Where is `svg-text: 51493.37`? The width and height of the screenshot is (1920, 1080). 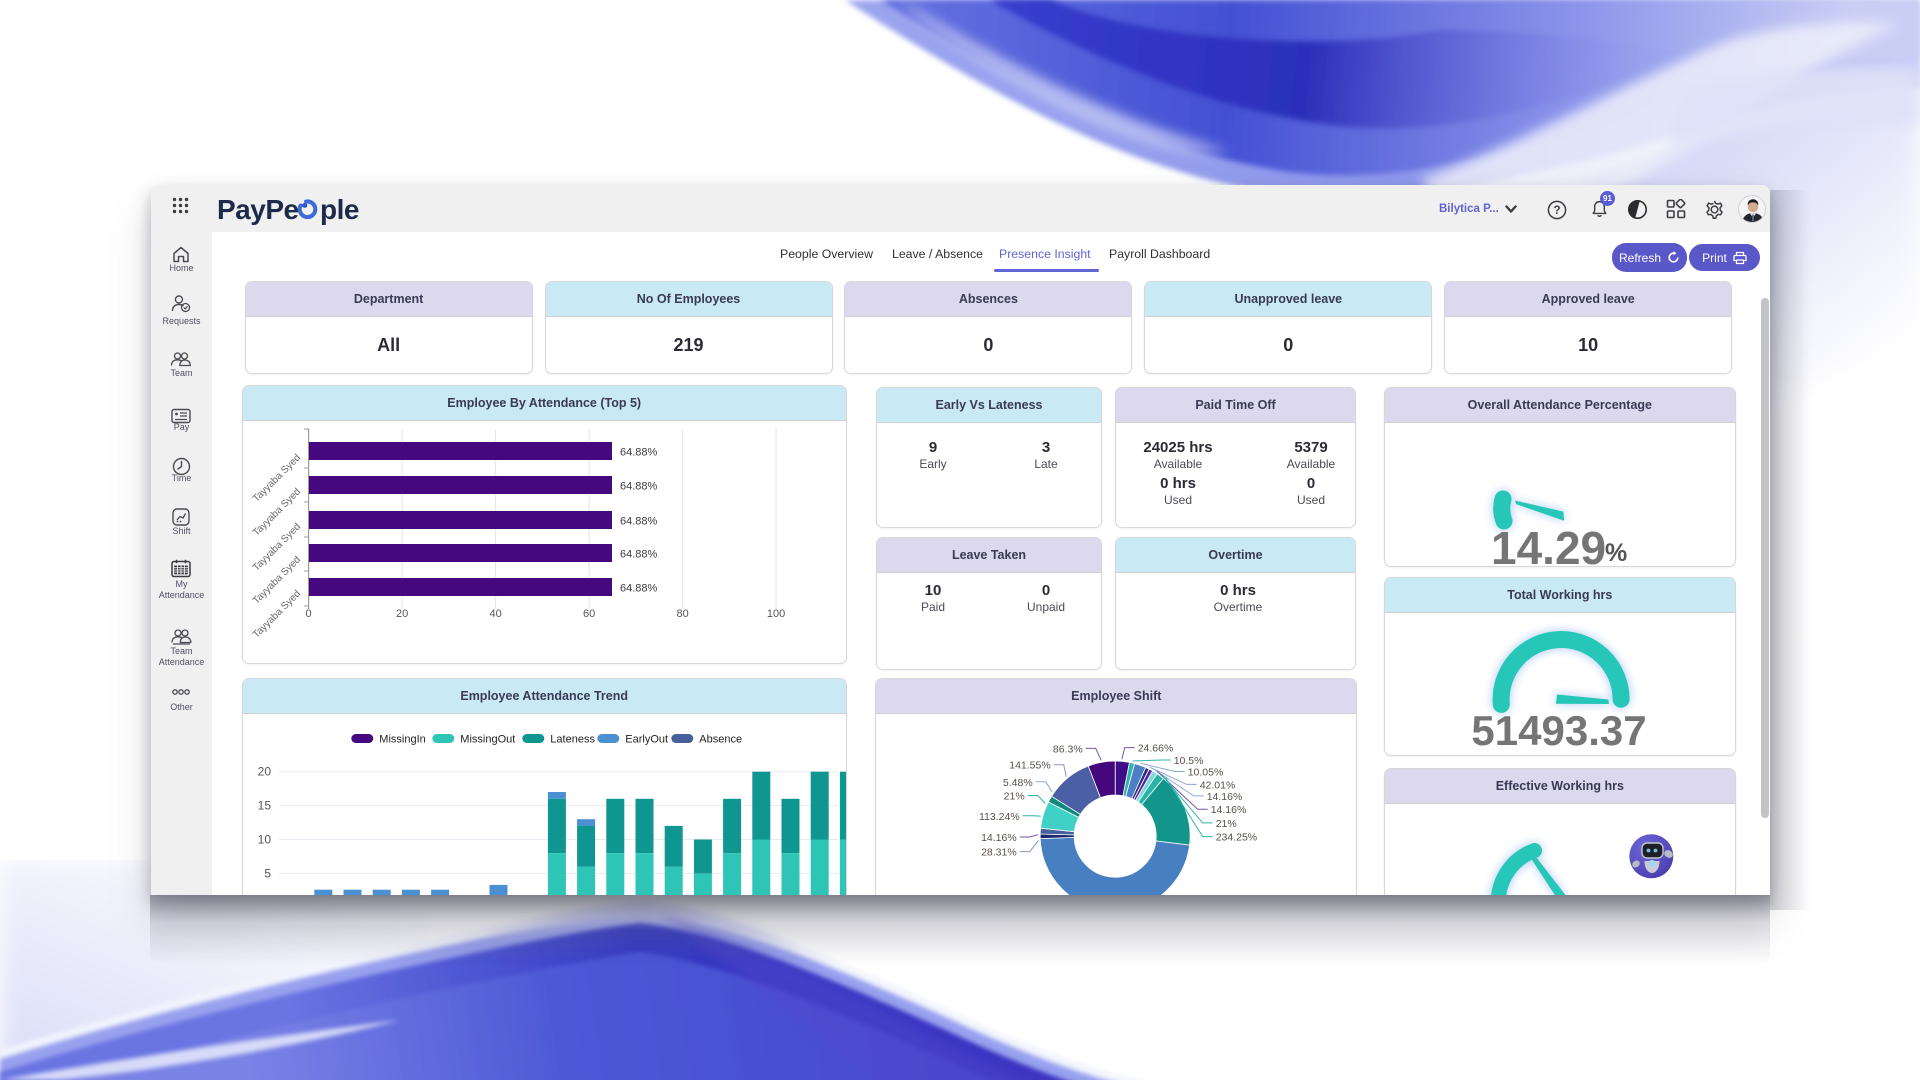
svg-text: 51493.37 is located at coordinates (1558, 730).